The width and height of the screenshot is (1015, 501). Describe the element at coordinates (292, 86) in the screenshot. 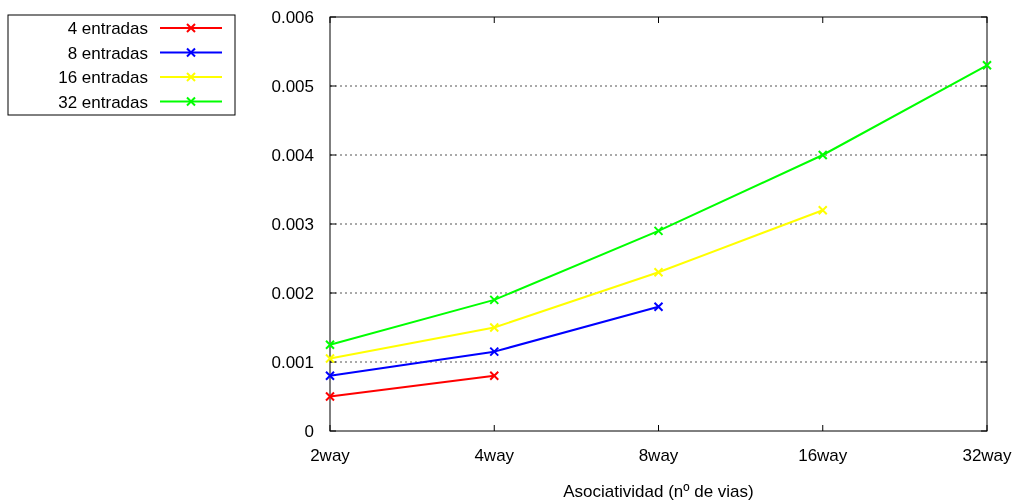

I see `y-tick-label: 0.005` at that location.